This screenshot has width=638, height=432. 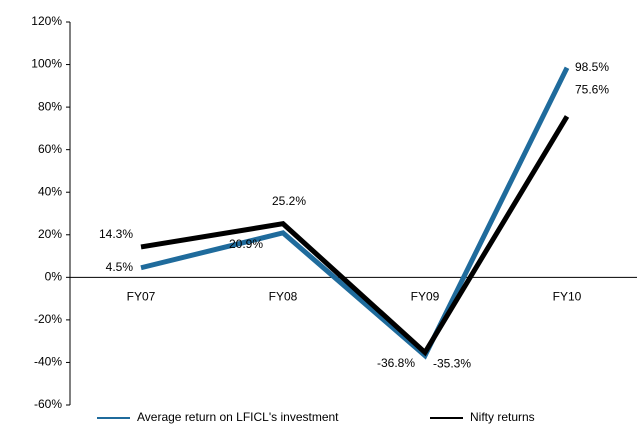 What do you see at coordinates (425, 297) in the screenshot?
I see `x-tick-label: FY09` at bounding box center [425, 297].